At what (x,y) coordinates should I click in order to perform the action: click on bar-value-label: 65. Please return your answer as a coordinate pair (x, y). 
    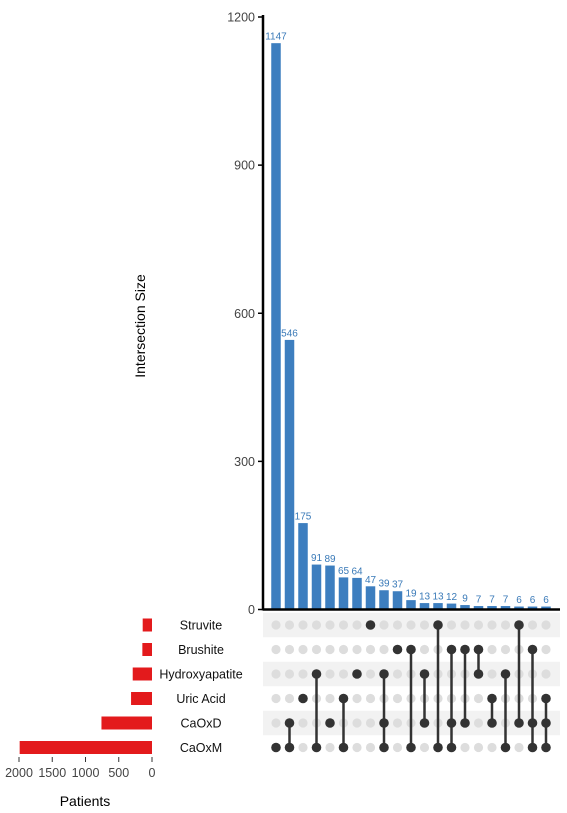
    Looking at the image, I should click on (344, 571).